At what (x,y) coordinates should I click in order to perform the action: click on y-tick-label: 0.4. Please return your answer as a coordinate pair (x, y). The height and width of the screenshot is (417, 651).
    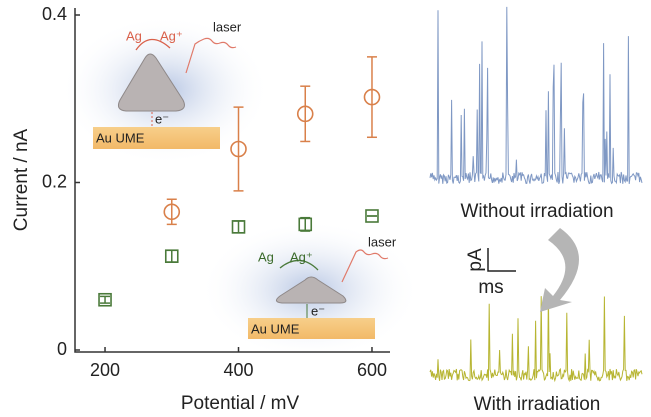
    Looking at the image, I should click on (54, 14).